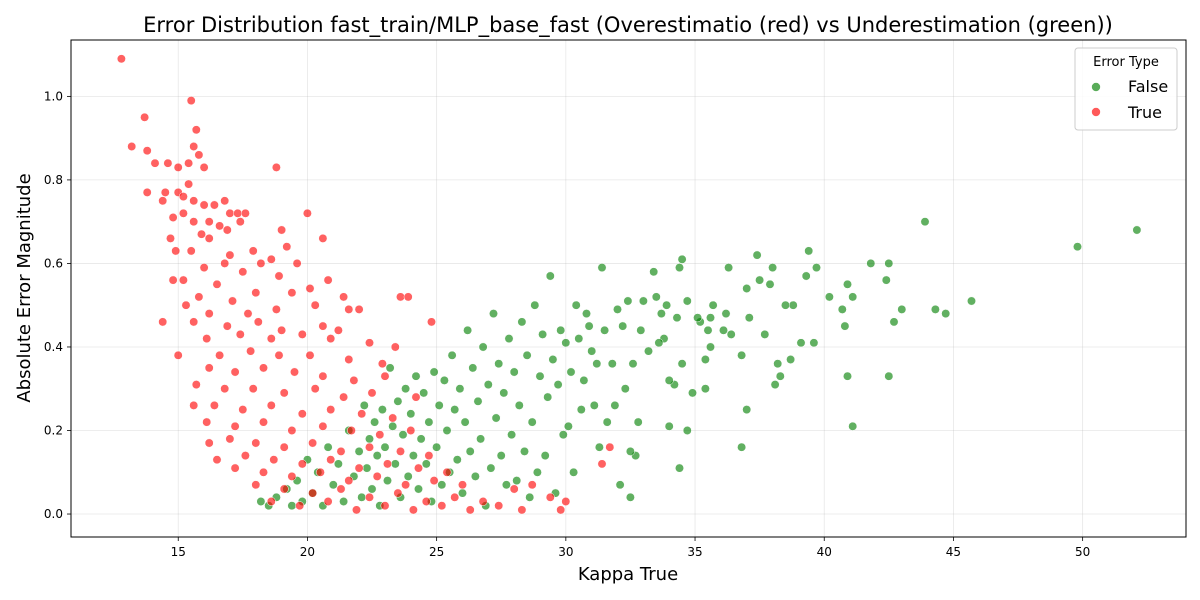 Image resolution: width=1200 pixels, height=600 pixels. Describe the element at coordinates (53, 514) in the screenshot. I see `y-tick-label: 0.0` at that location.